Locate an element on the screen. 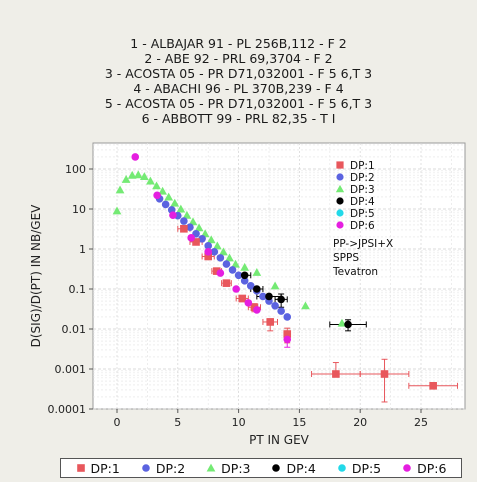 This screenshot has height=482, width=477. bottom-legend-label: DP:5 is located at coordinates (366, 468).